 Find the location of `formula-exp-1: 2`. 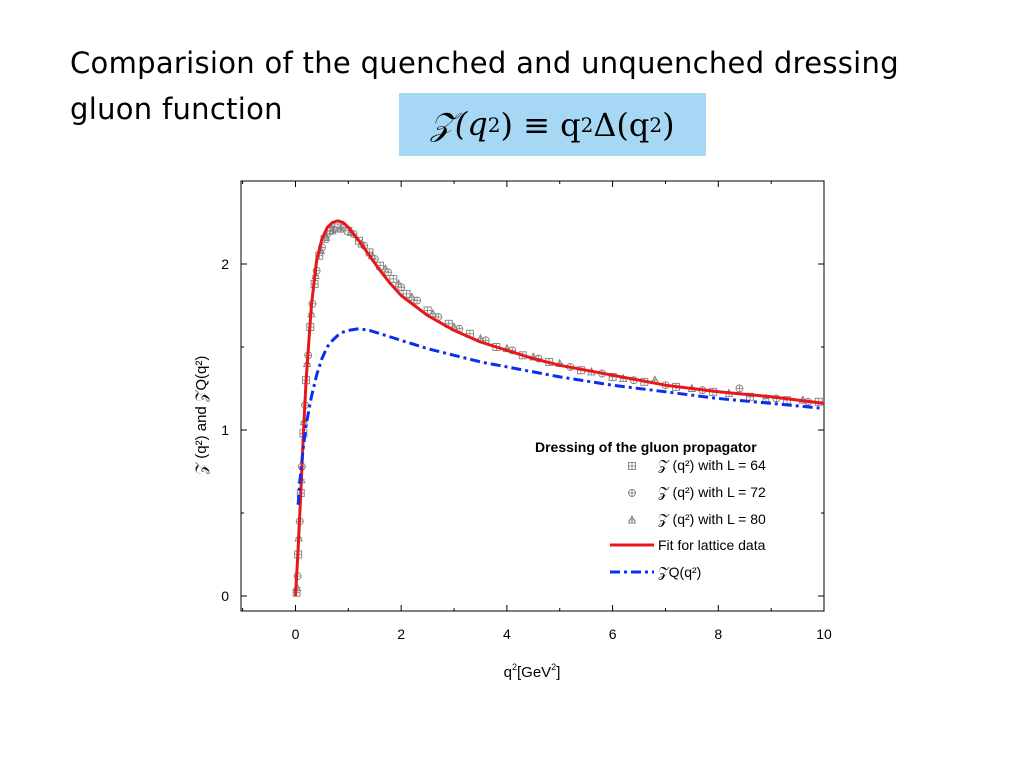

formula-exp-1: 2 is located at coordinates (494, 124).